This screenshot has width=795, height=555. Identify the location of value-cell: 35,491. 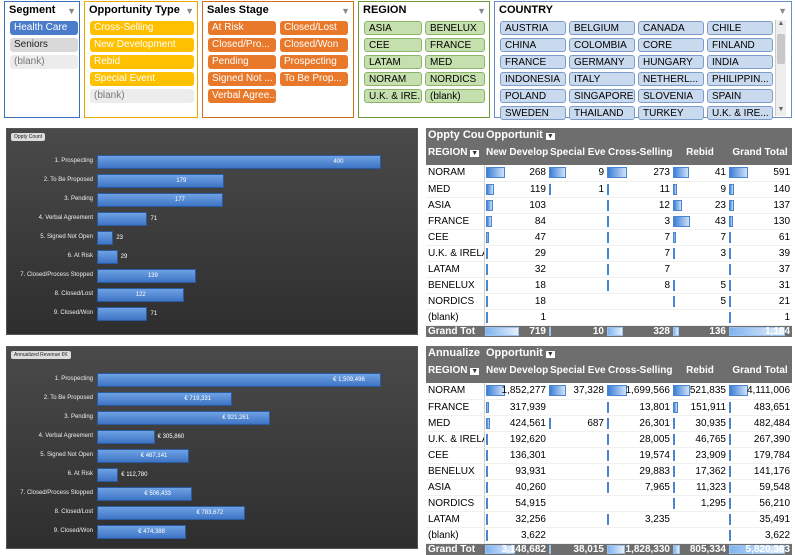
(760, 519).